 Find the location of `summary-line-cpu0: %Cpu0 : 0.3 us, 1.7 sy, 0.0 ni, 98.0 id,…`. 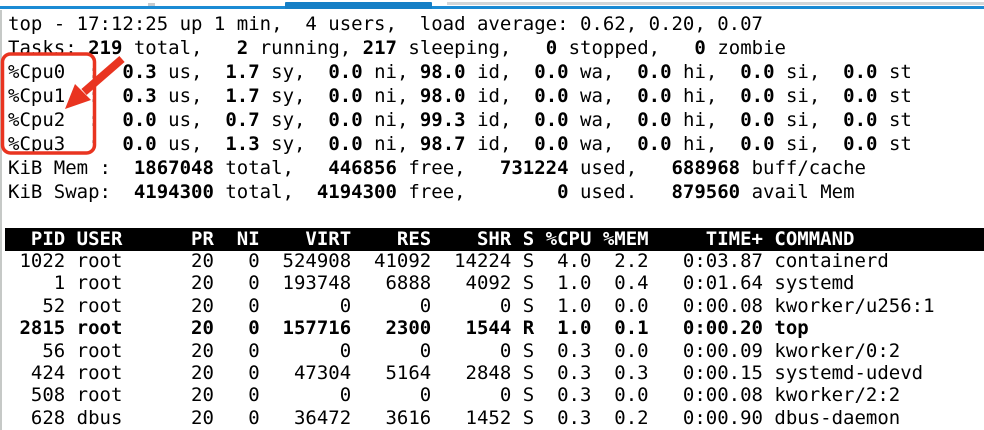

summary-line-cpu0: %Cpu0 : 0.3 us, 1.7 sy, 0.0 ni, 98.0 id,… is located at coordinates (460, 72).